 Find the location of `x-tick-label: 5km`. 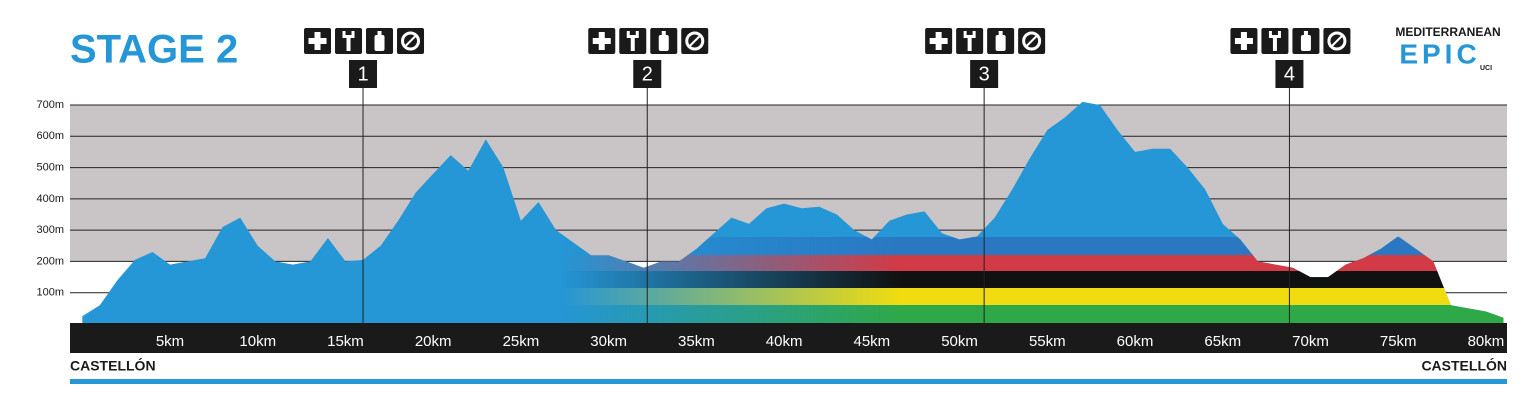

x-tick-label: 5km is located at coordinates (170, 341).